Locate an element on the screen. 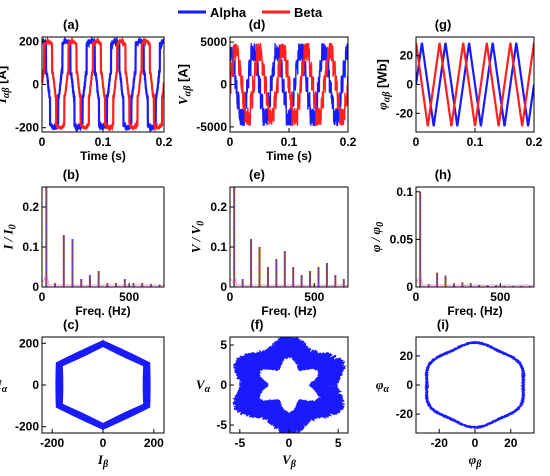 The image size is (550, 476). xtick-label-e-0: 0 is located at coordinates (230, 297).